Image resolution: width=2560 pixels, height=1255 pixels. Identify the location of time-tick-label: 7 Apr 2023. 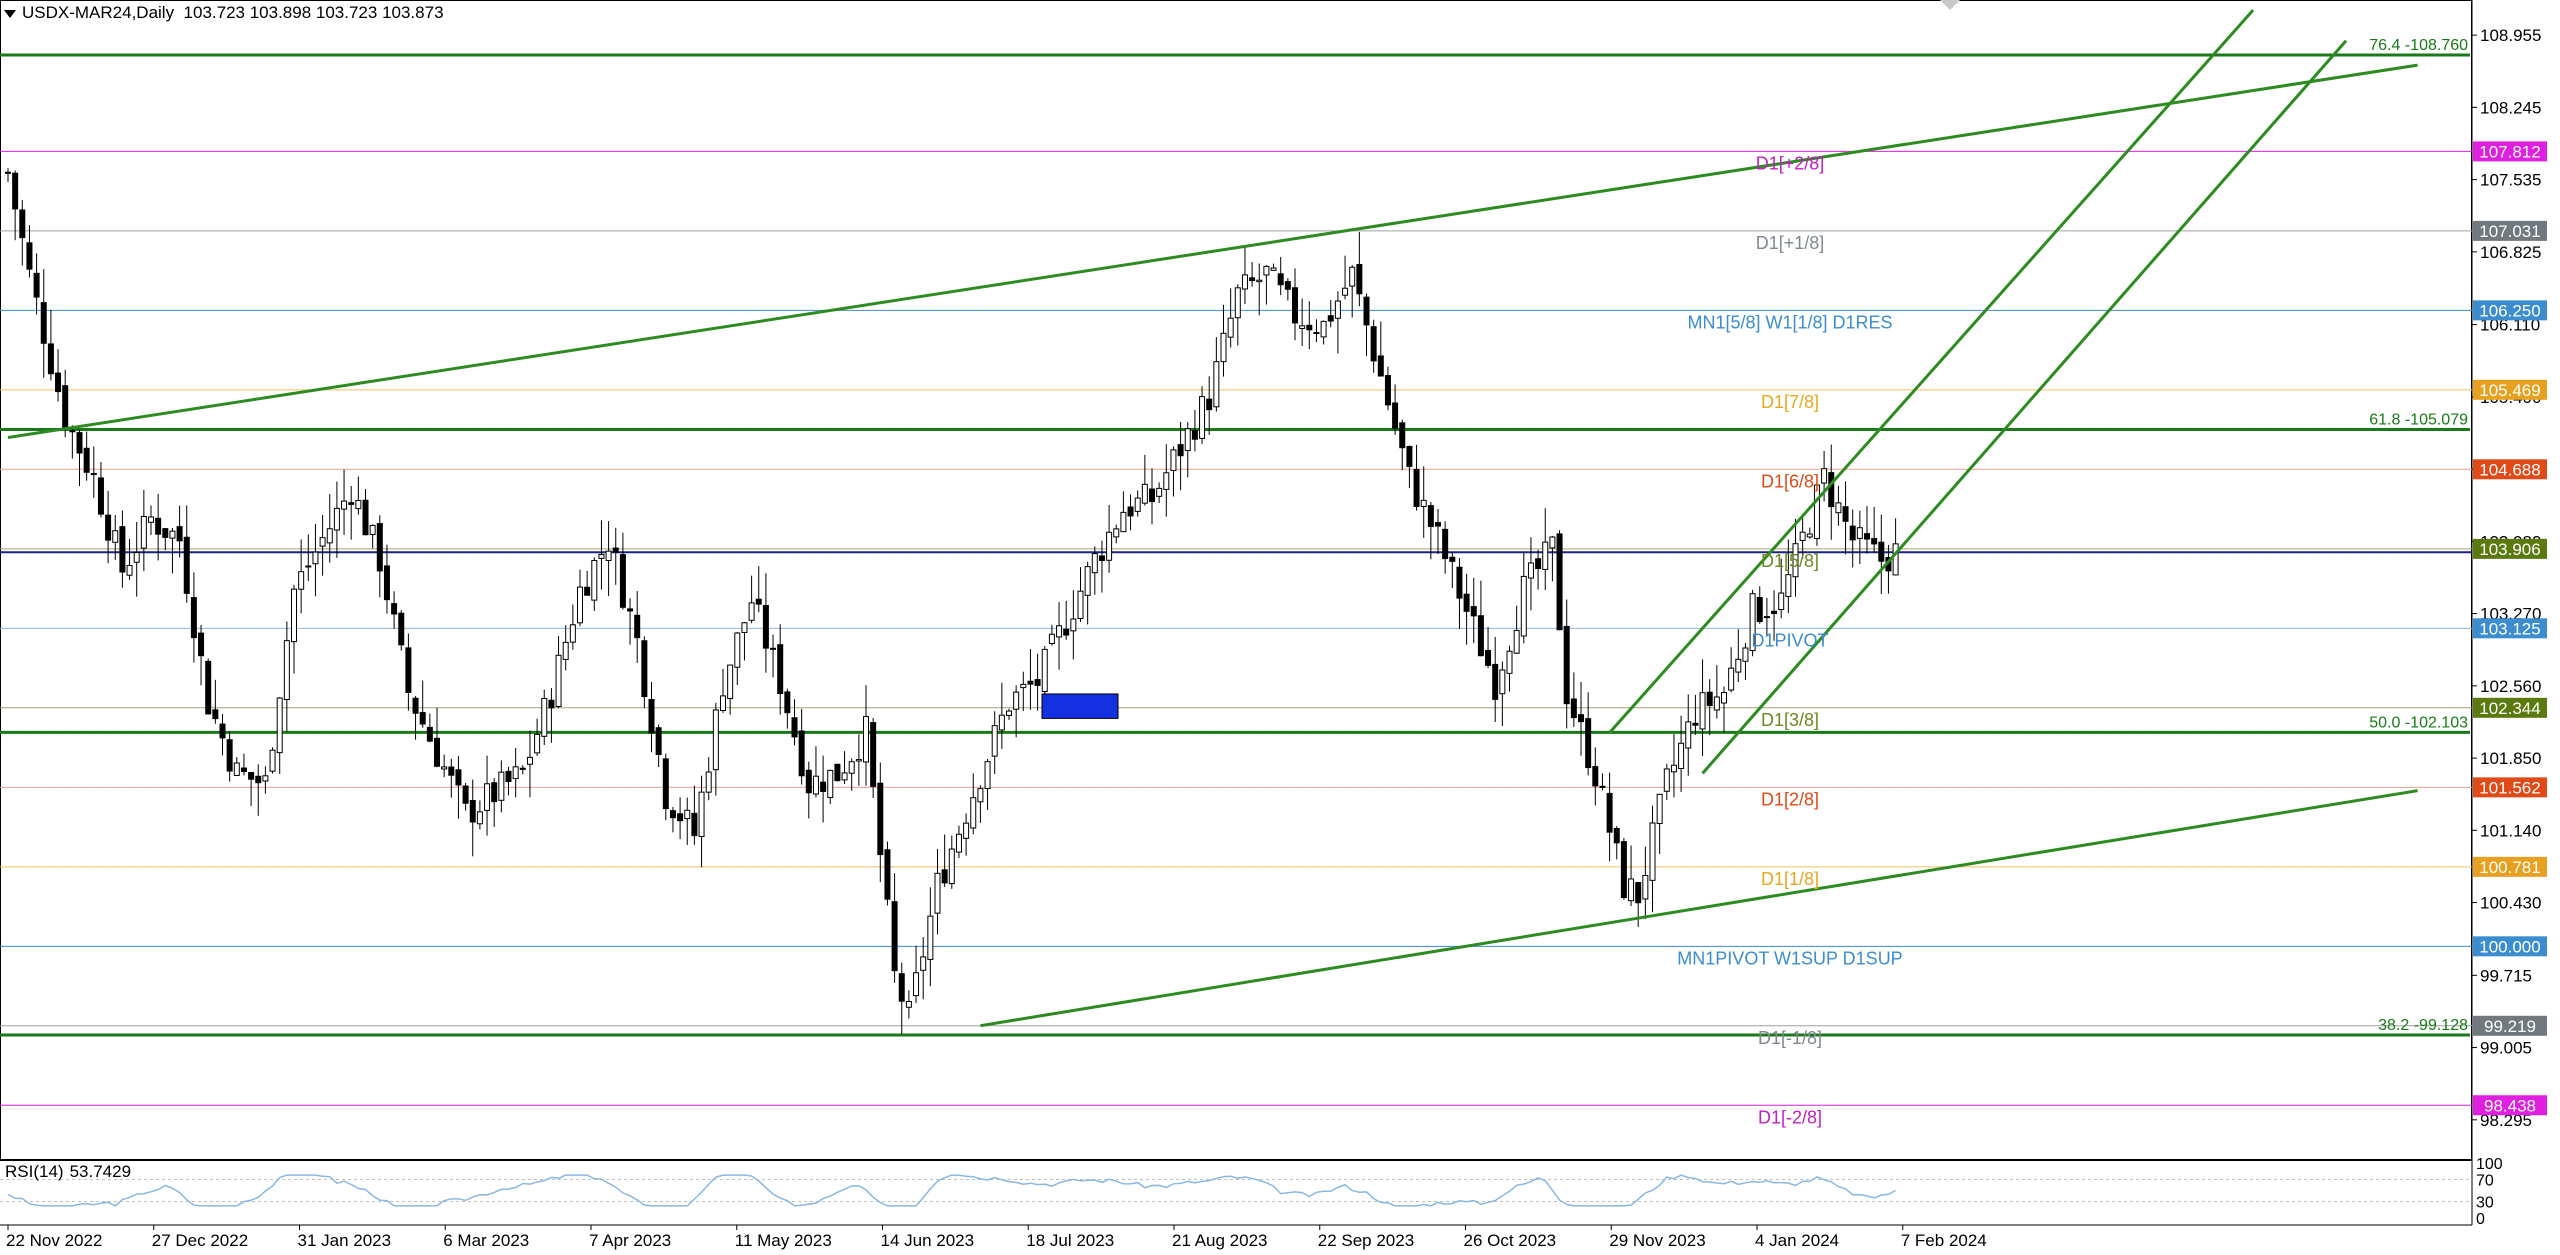
(630, 1240).